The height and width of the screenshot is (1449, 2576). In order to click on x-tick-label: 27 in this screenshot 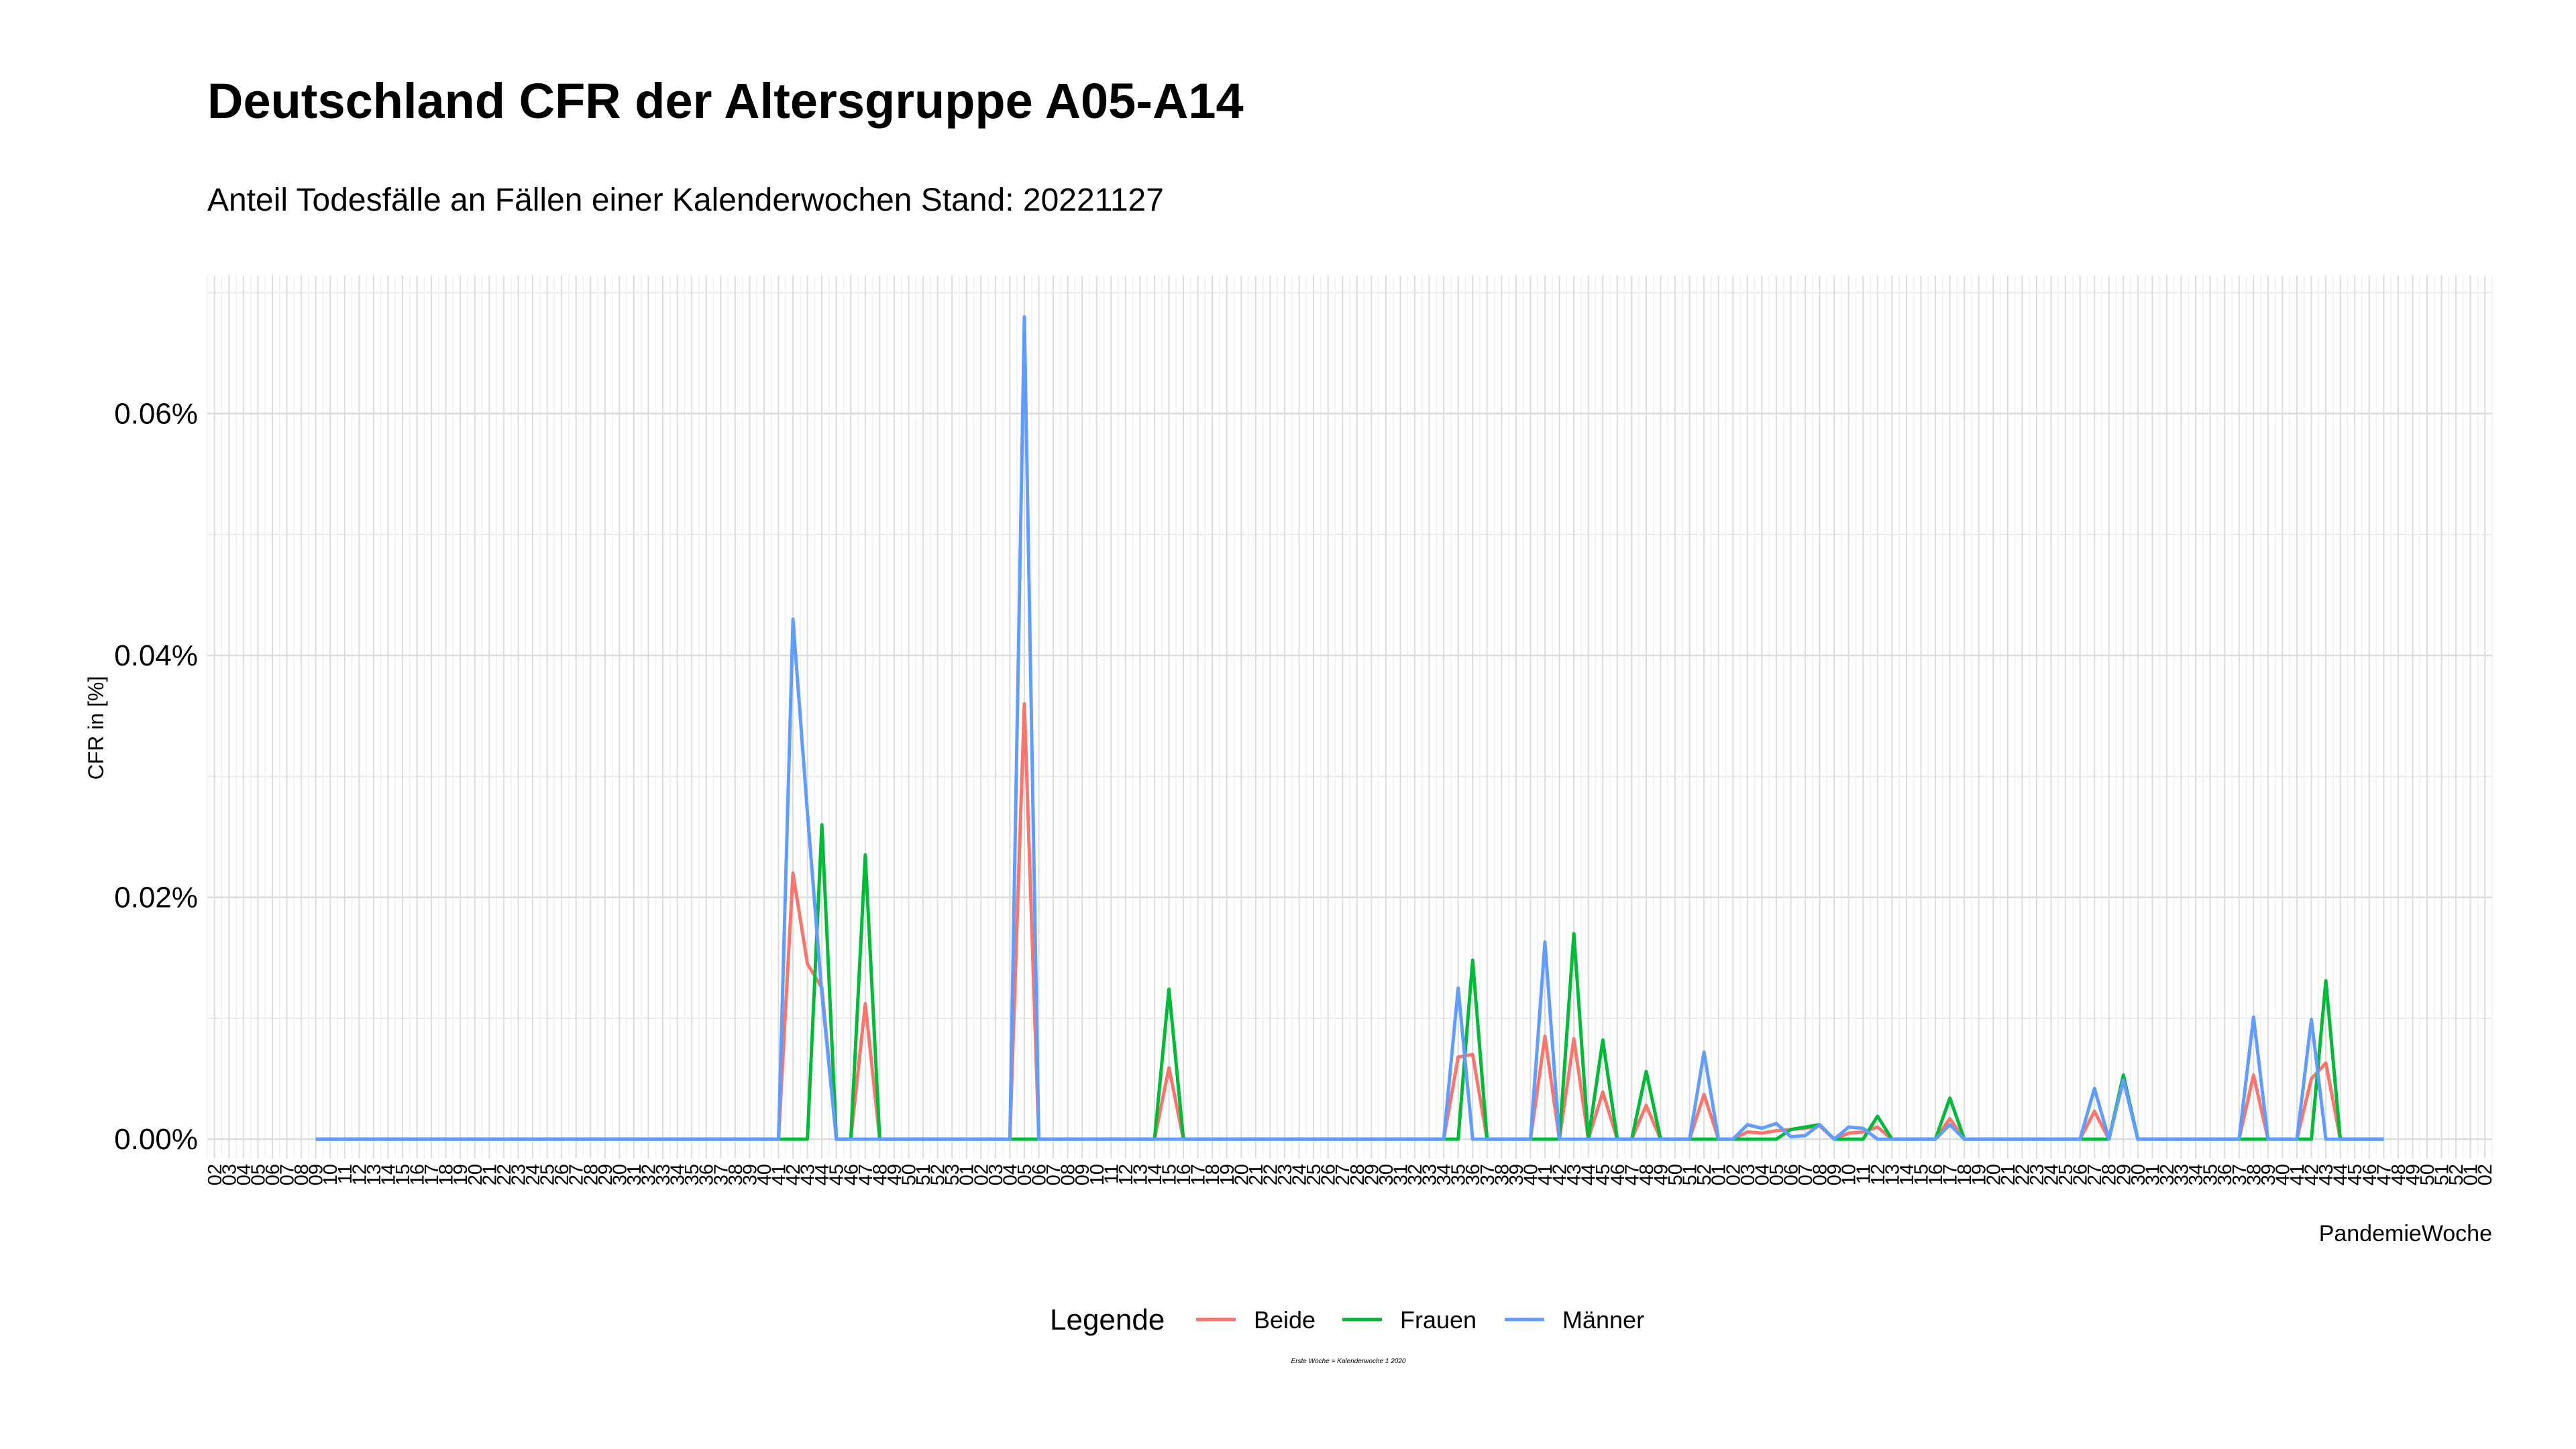, I will do `click(1343, 1174)`.